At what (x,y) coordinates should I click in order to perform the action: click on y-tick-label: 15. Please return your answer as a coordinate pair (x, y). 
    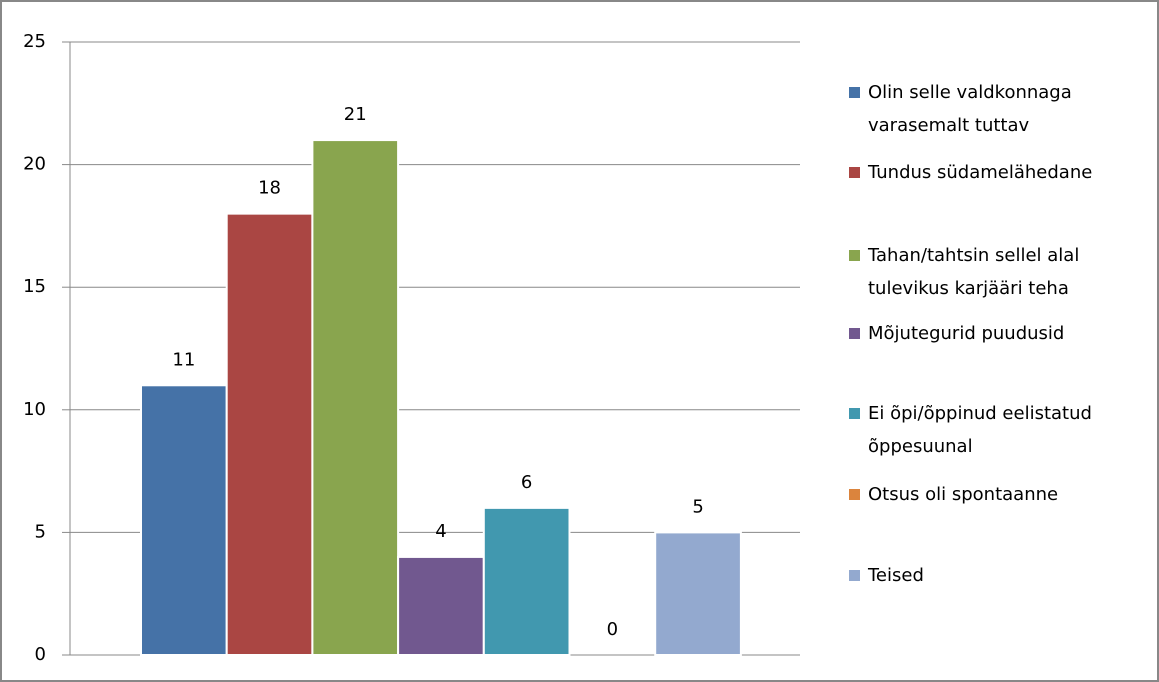
    Looking at the image, I should click on (34, 286).